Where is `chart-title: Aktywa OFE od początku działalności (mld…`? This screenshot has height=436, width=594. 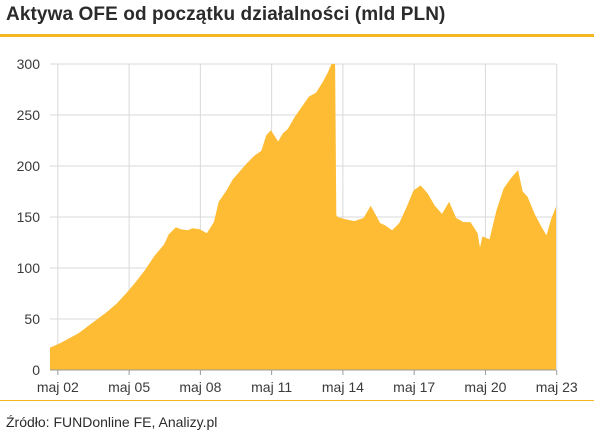
chart-title: Aktywa OFE od początku działalności (mld… is located at coordinates (226, 14).